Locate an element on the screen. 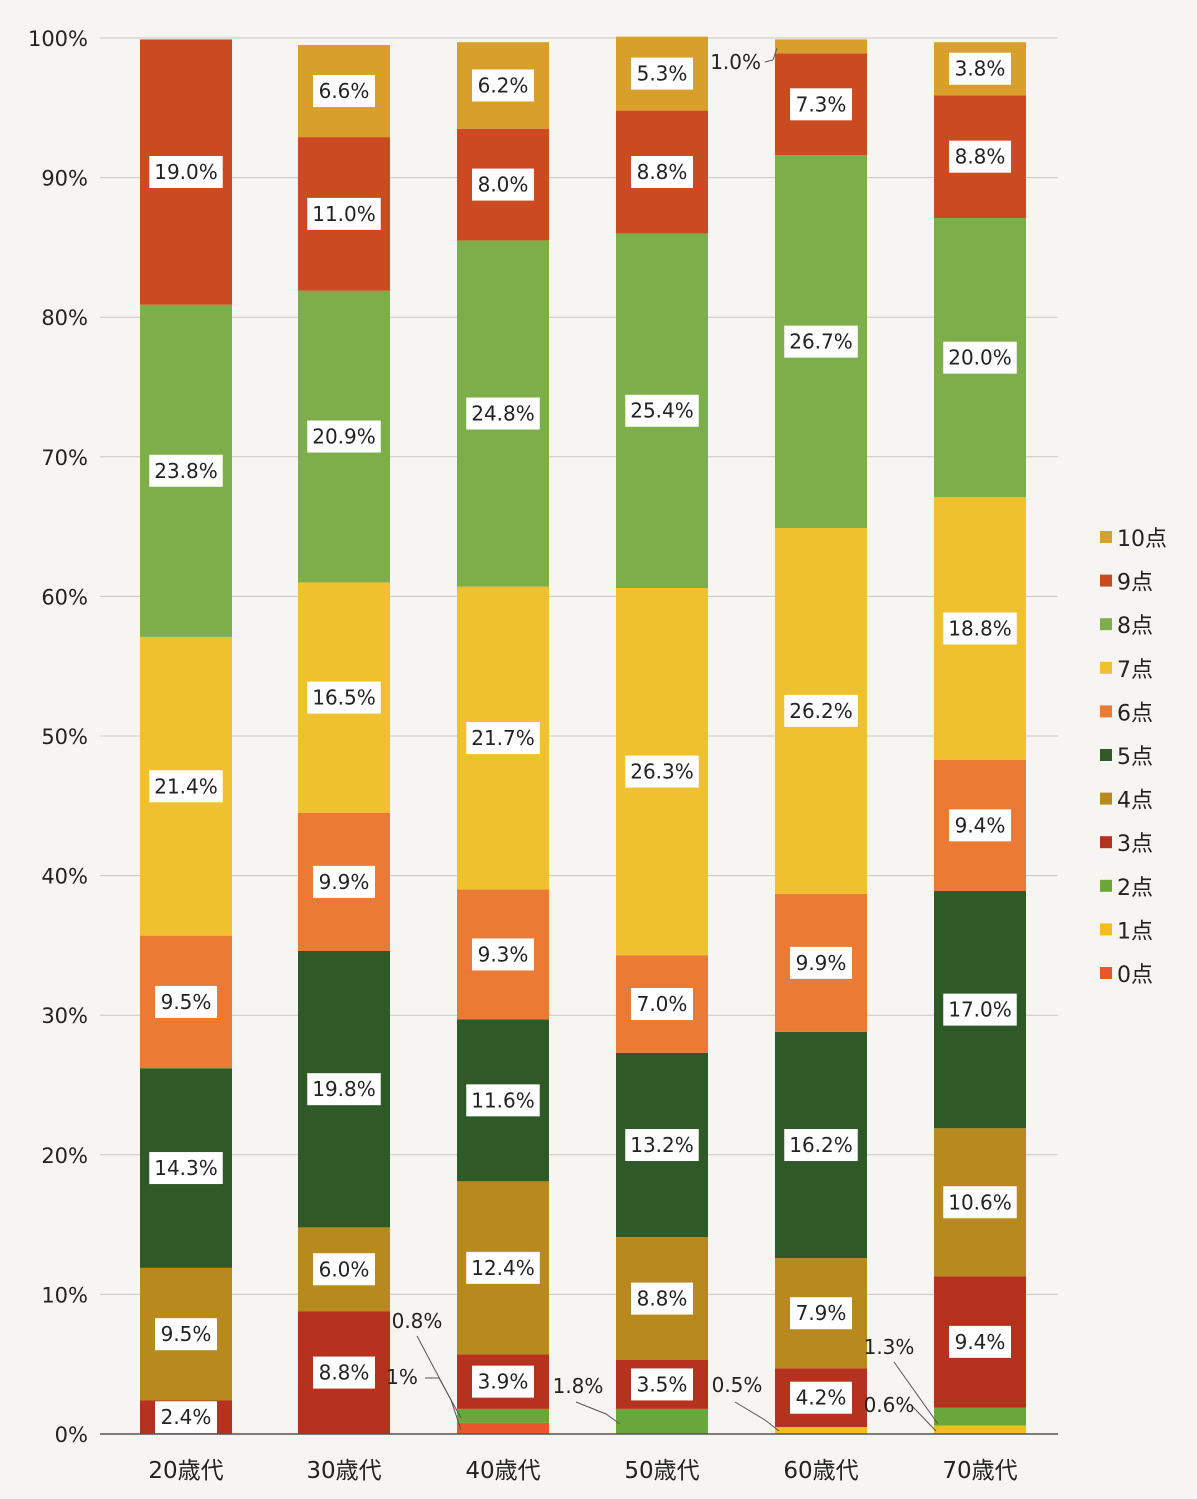 The image size is (1197, 1499). y-tick-label: 50% is located at coordinates (64, 737).